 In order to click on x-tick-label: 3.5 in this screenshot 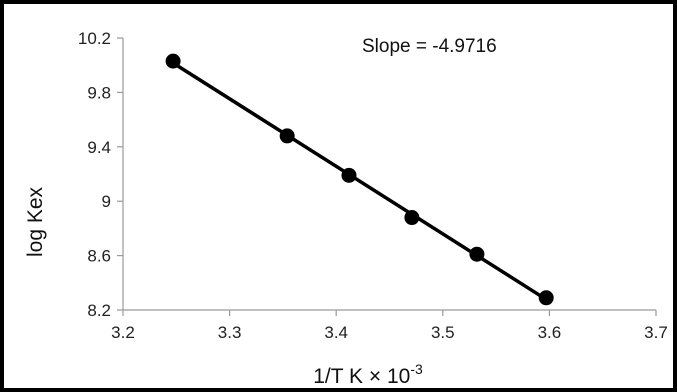, I will do `click(443, 332)`.